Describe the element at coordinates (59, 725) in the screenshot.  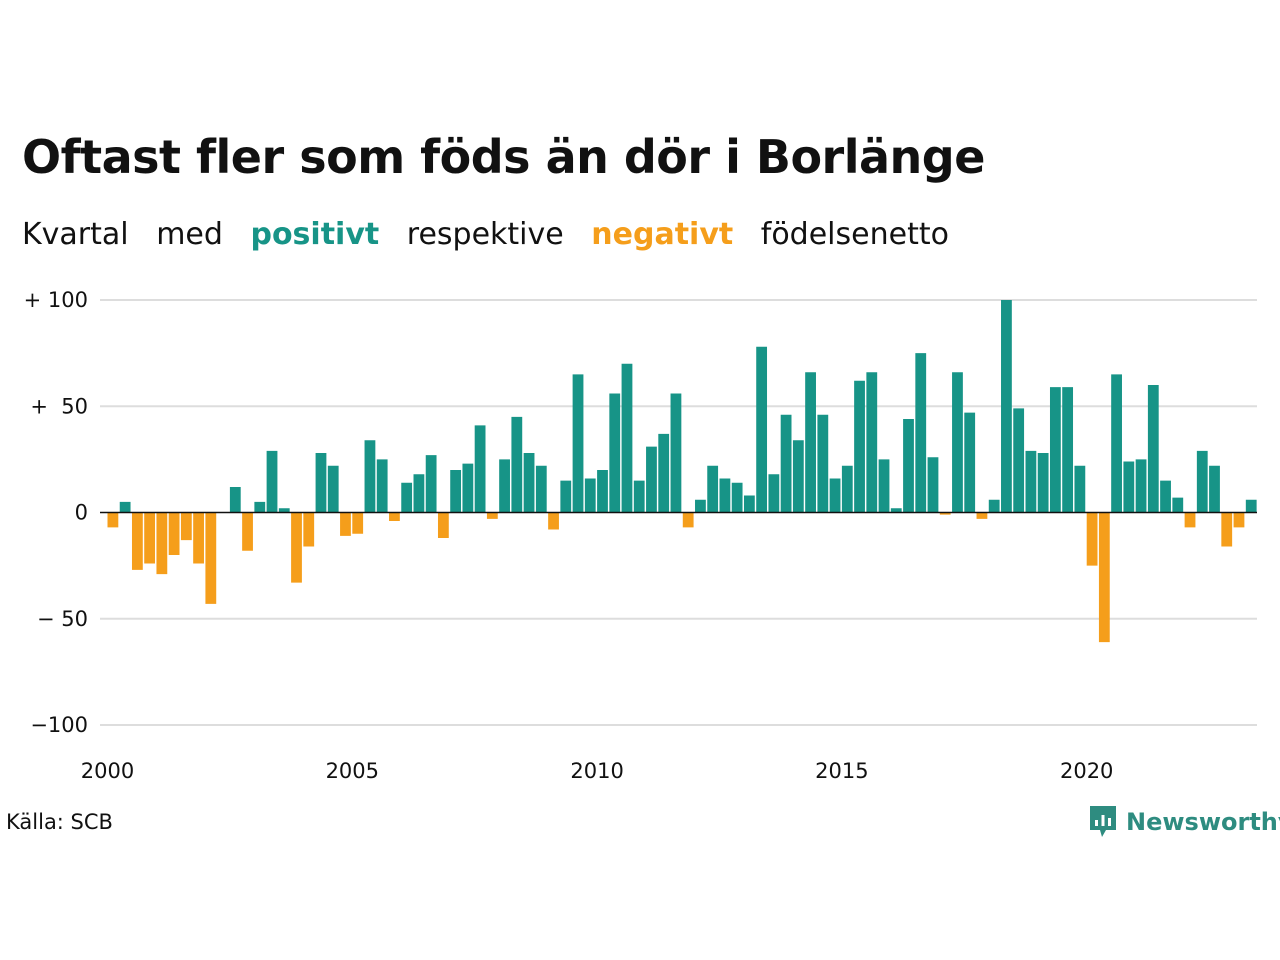
I see `y-tick-label: −100` at that location.